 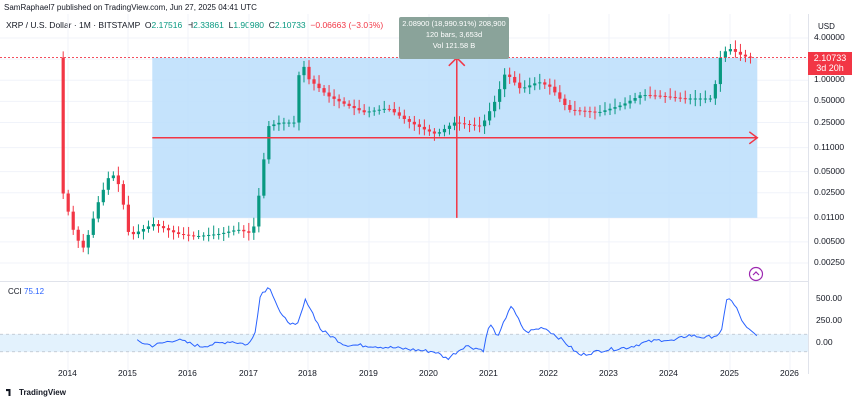 I want to click on price-tick-label: 0.00250, so click(x=829, y=262).